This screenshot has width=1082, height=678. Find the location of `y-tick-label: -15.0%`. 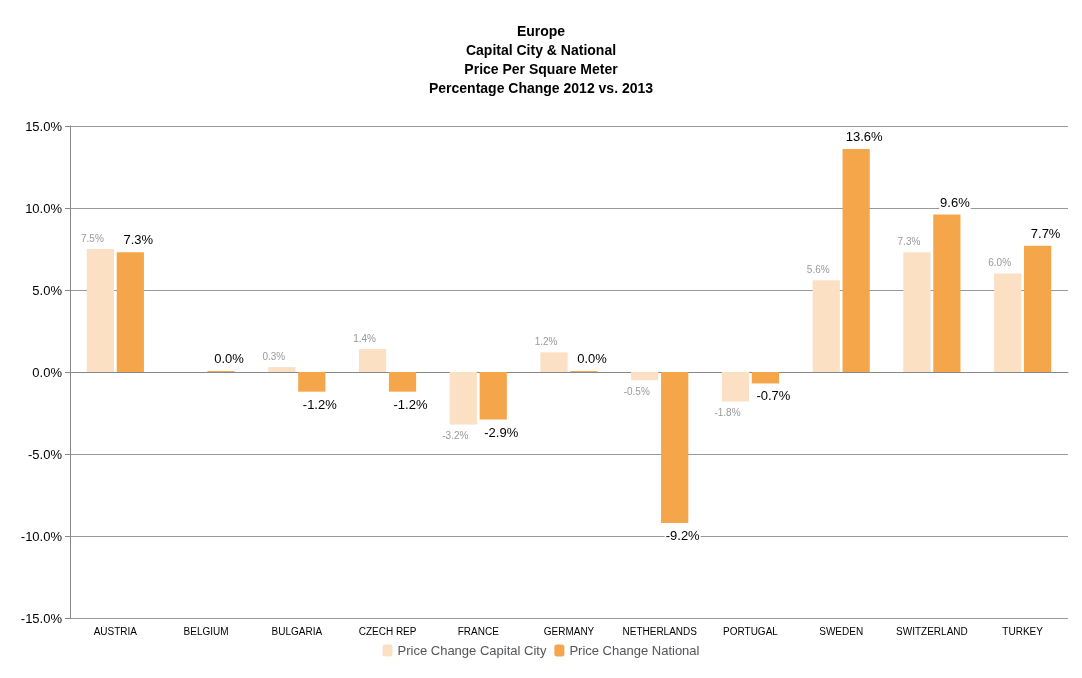

y-tick-label: -15.0% is located at coordinates (41, 618).